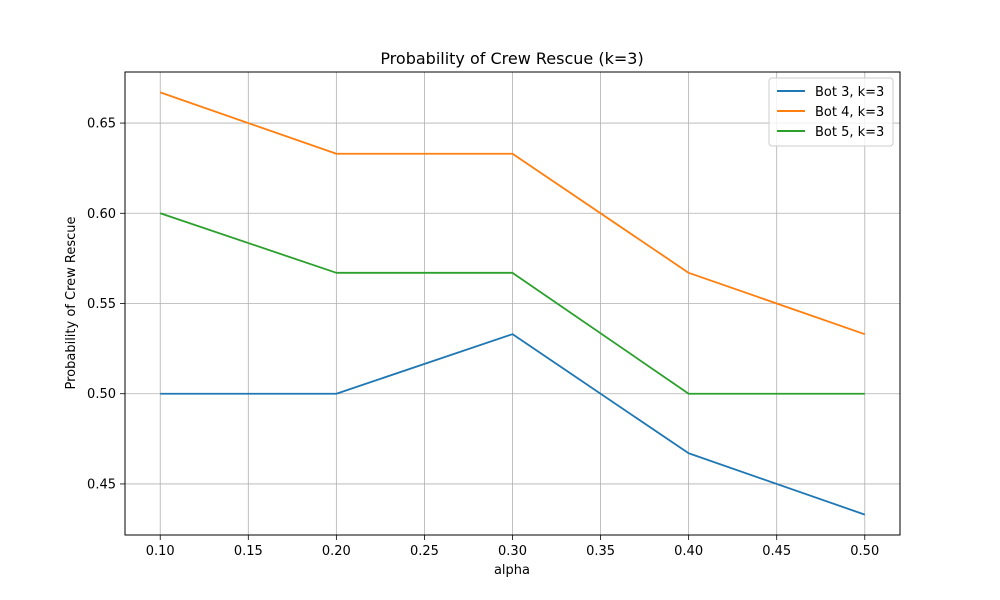  Describe the element at coordinates (101, 484) in the screenshot. I see `y-tick-label: 0.45` at that location.